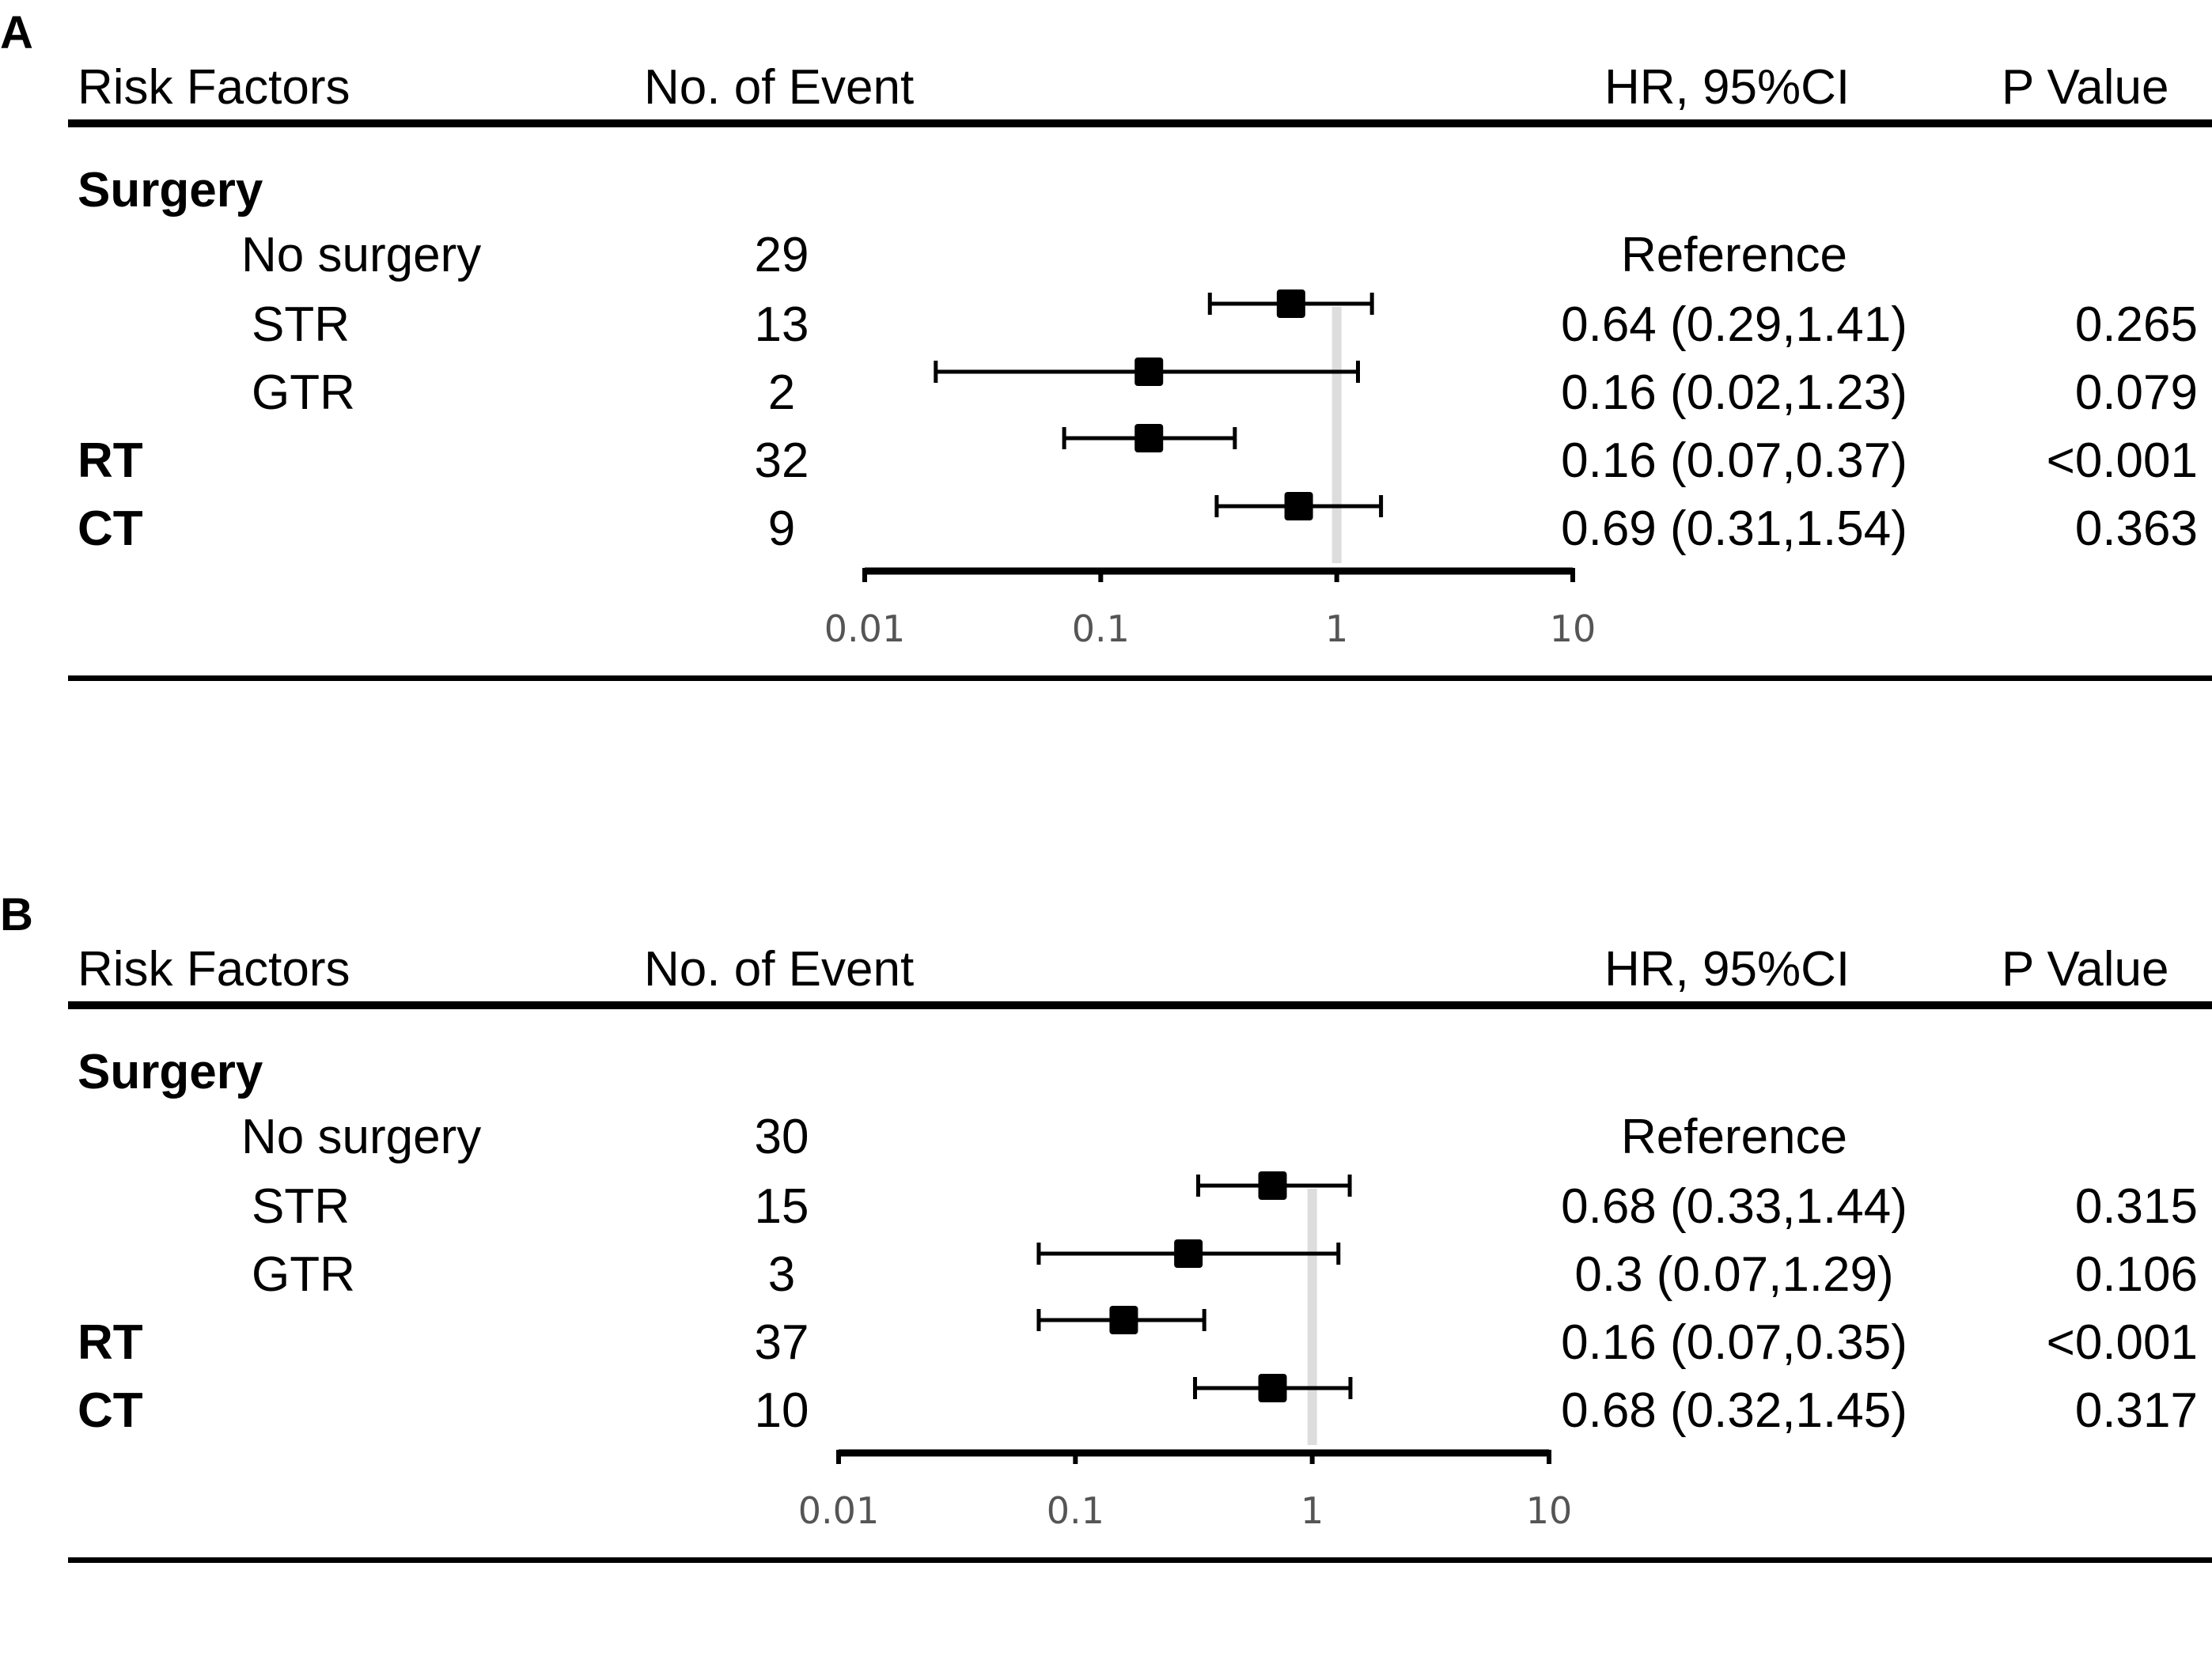 The height and width of the screenshot is (1657, 2212). I want to click on row-hr-ci: 0.69 (0.31,1.54), so click(1734, 528).